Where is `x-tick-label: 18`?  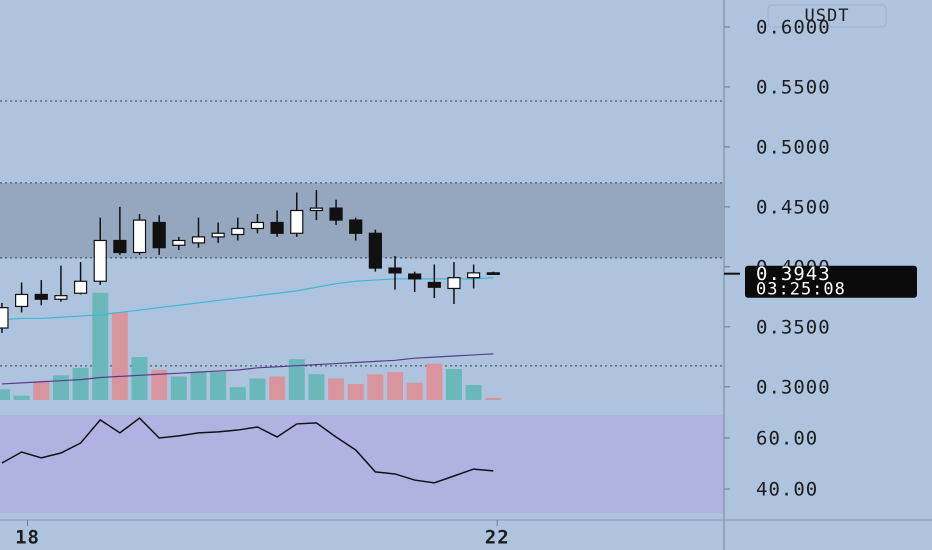 x-tick-label: 18 is located at coordinates (27, 538).